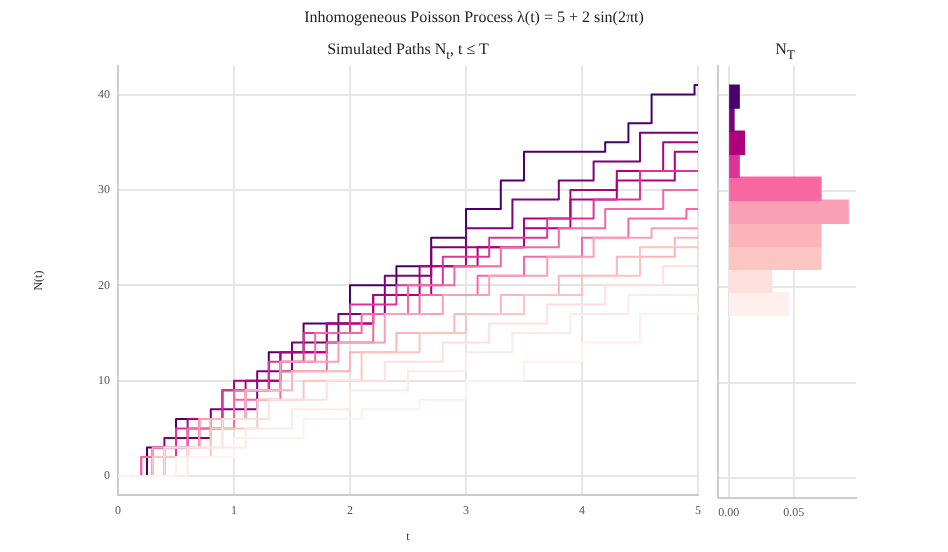 The height and width of the screenshot is (552, 948). I want to click on chart-subtitle: Simulated Paths N$_{t}$, t ≤ T, so click(408, 52).